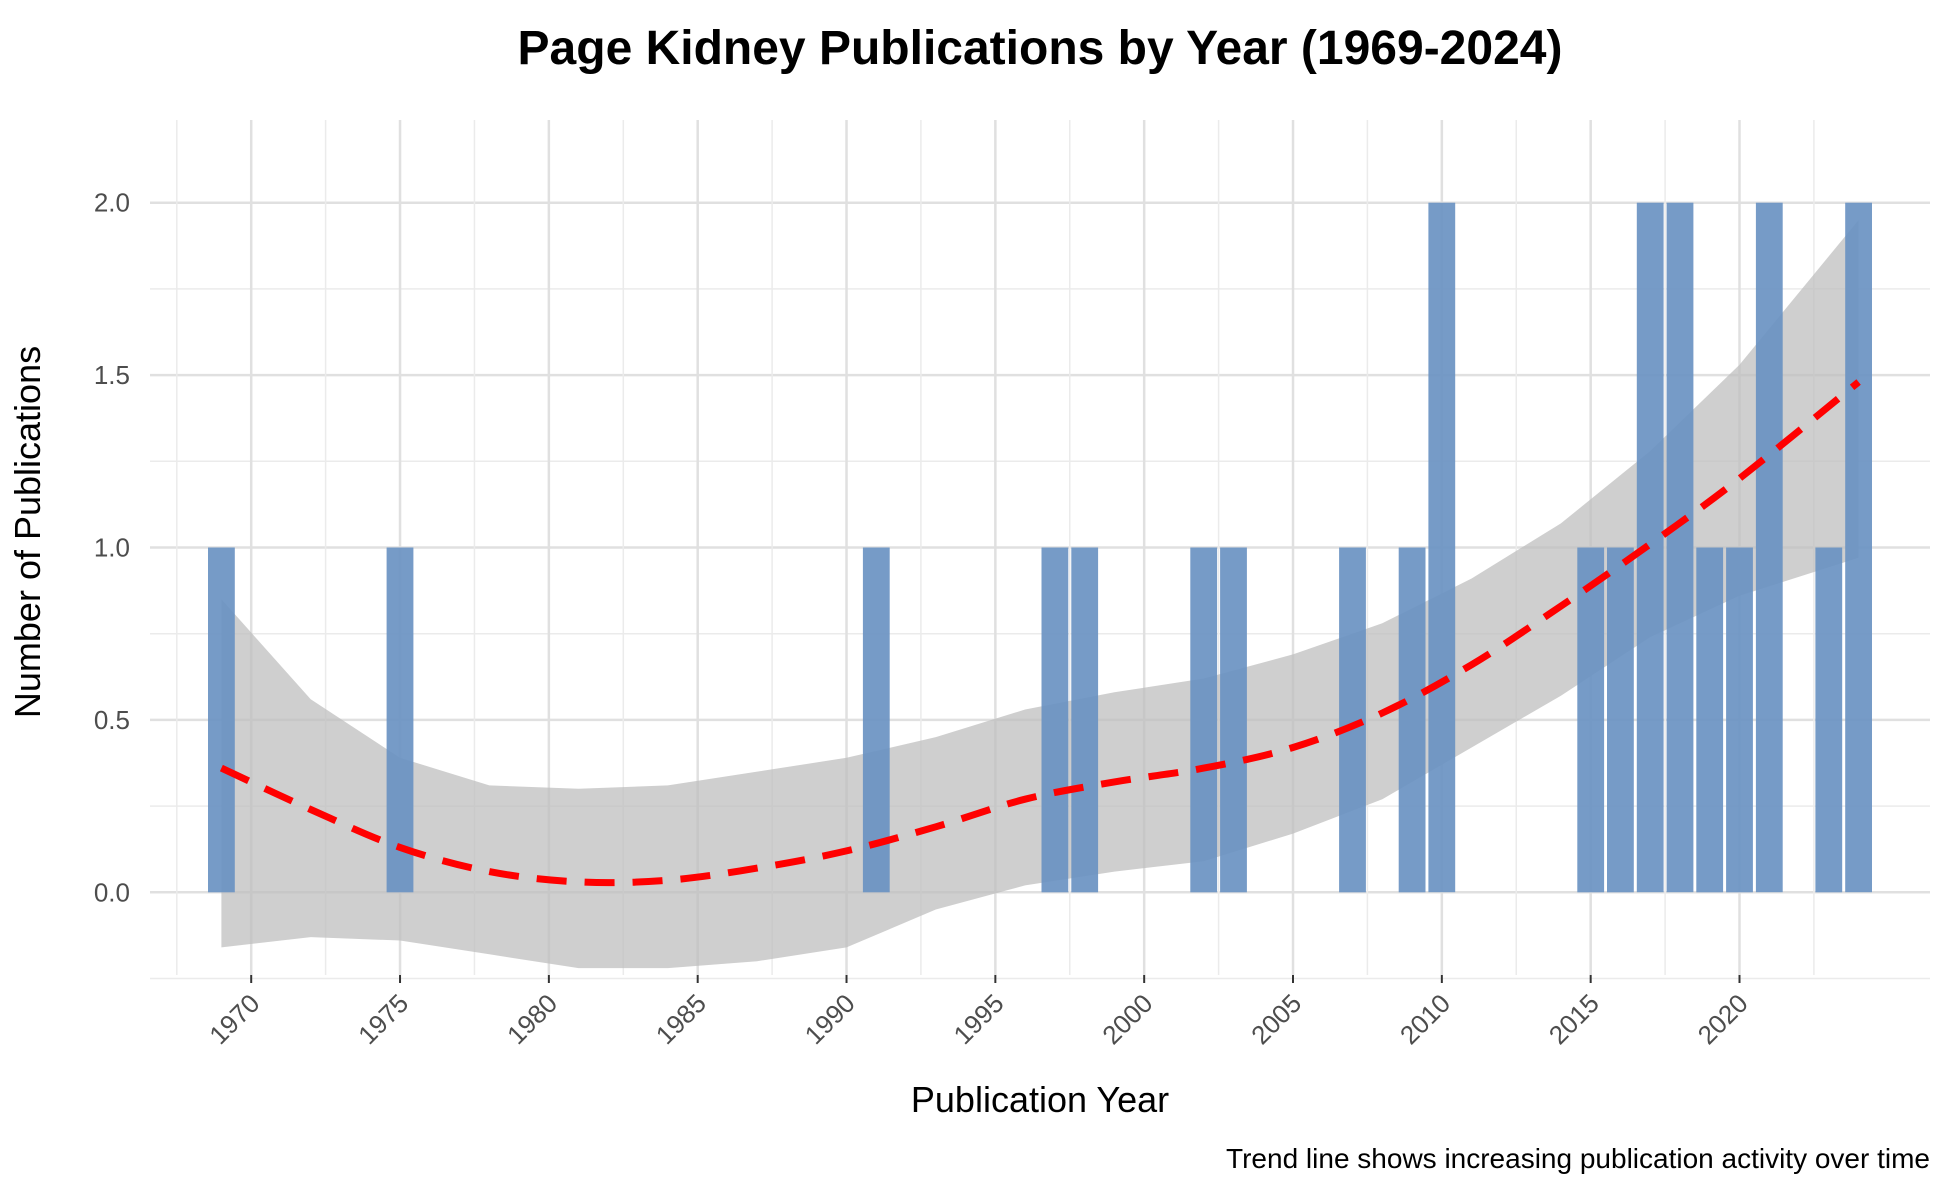  I want to click on x-tick-label: 1980, so click(532, 1019).